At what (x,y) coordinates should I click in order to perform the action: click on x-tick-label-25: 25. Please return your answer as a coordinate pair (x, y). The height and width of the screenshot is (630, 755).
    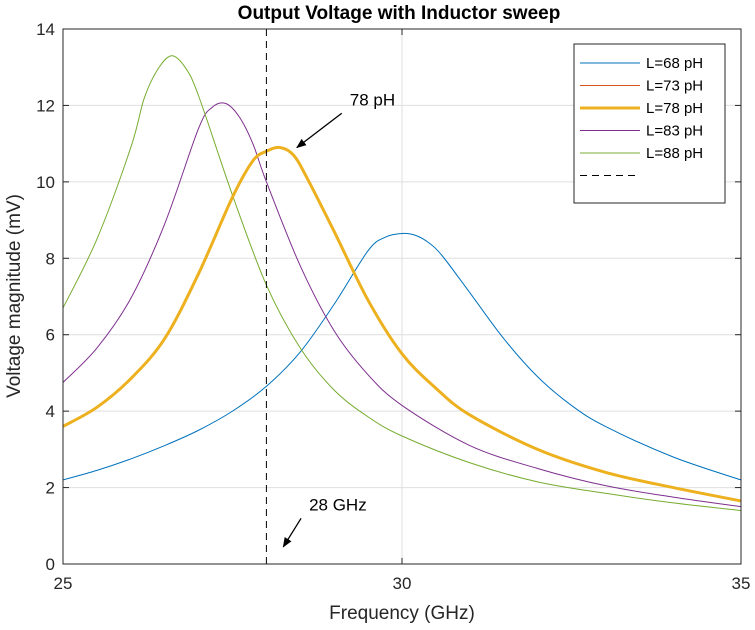
    Looking at the image, I should click on (63, 583).